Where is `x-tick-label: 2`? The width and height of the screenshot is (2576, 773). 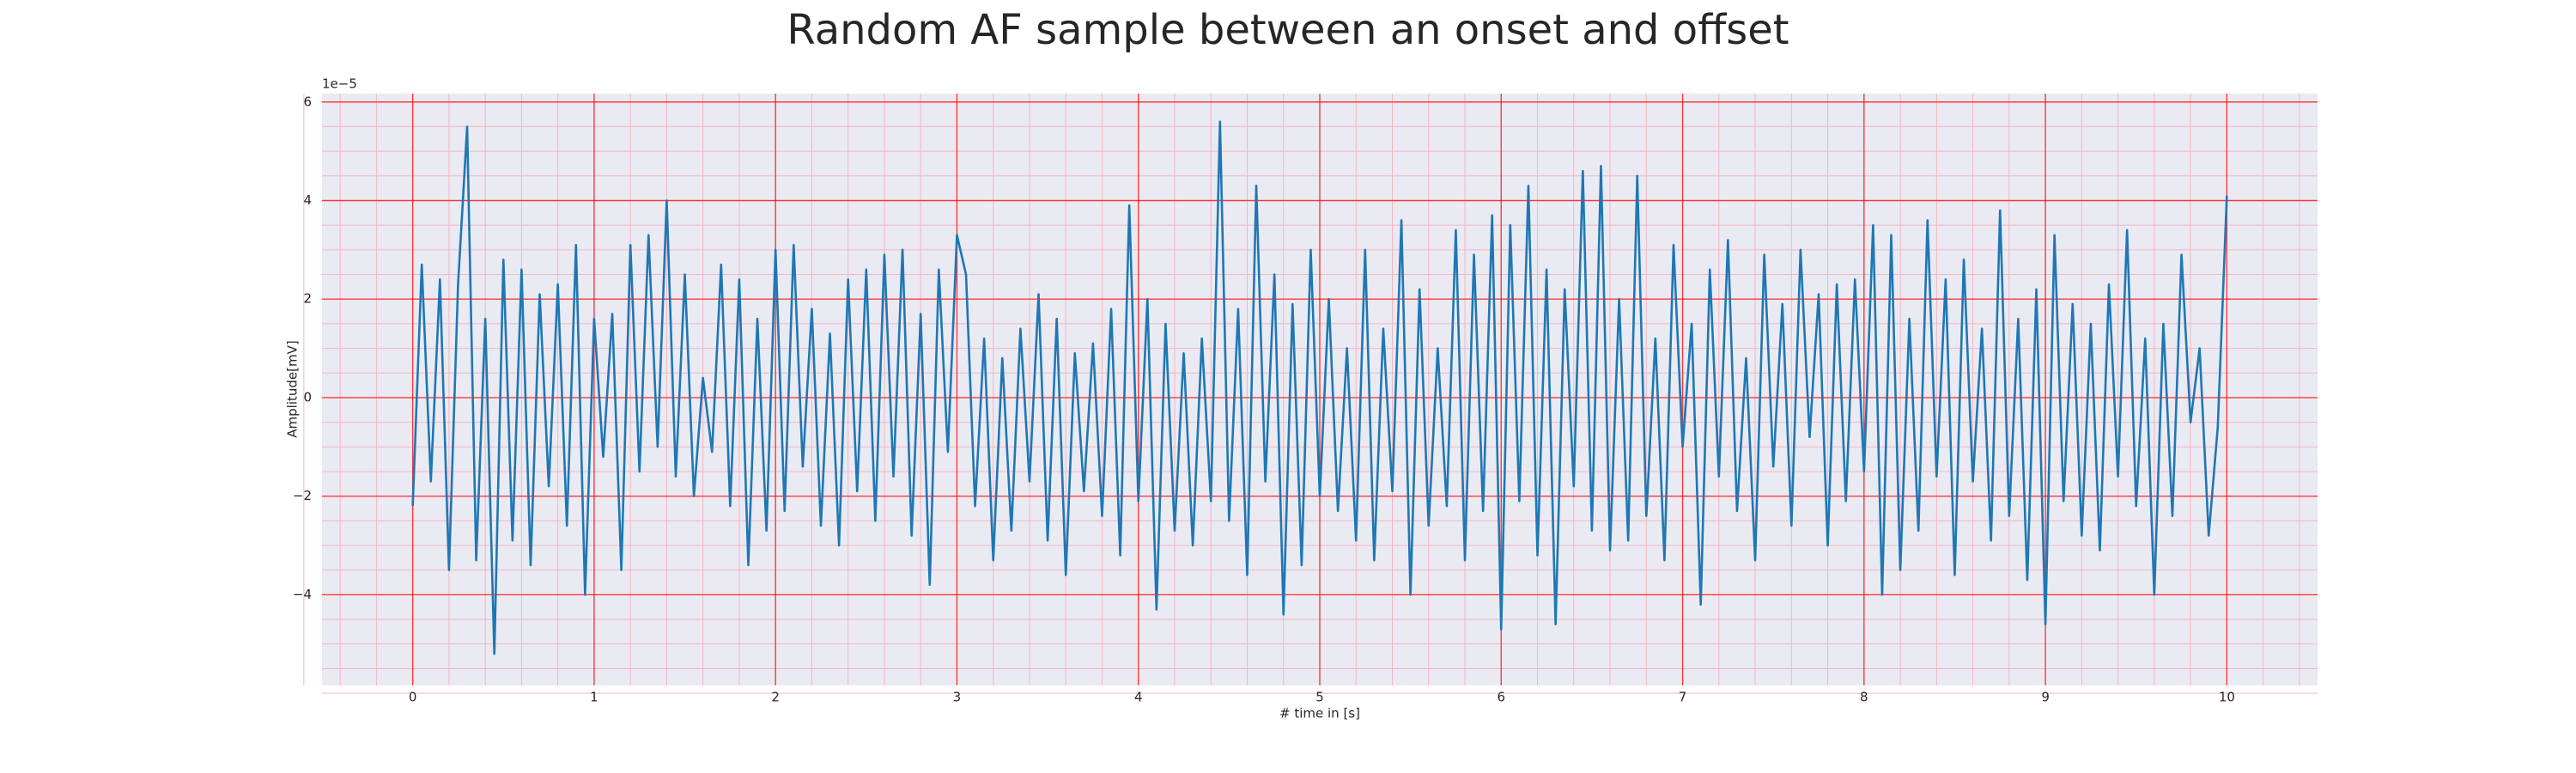
x-tick-label: 2 is located at coordinates (775, 697).